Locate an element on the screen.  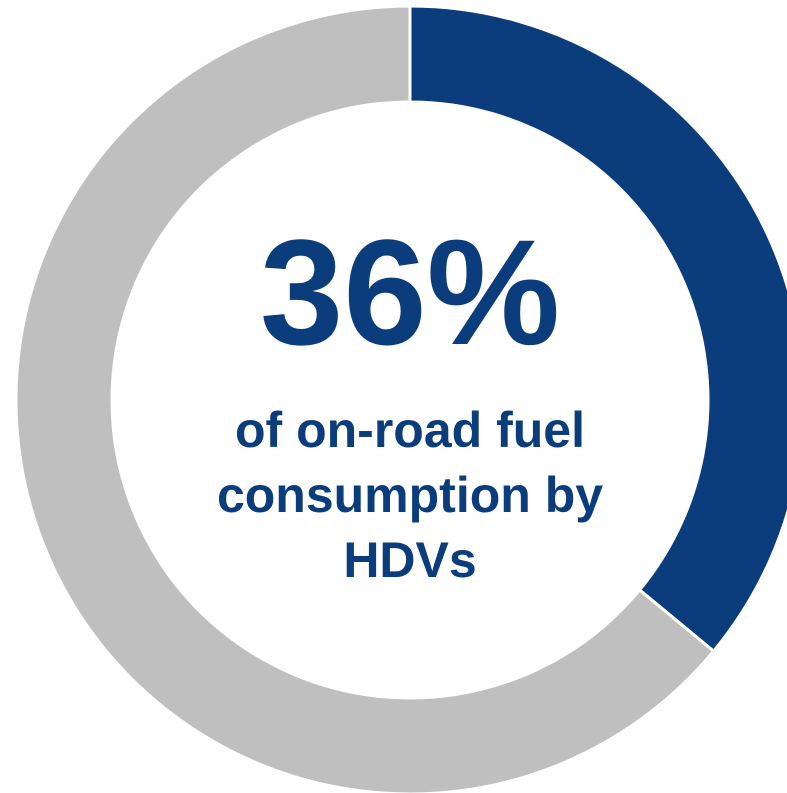
value-label: 36% is located at coordinates (410, 292).